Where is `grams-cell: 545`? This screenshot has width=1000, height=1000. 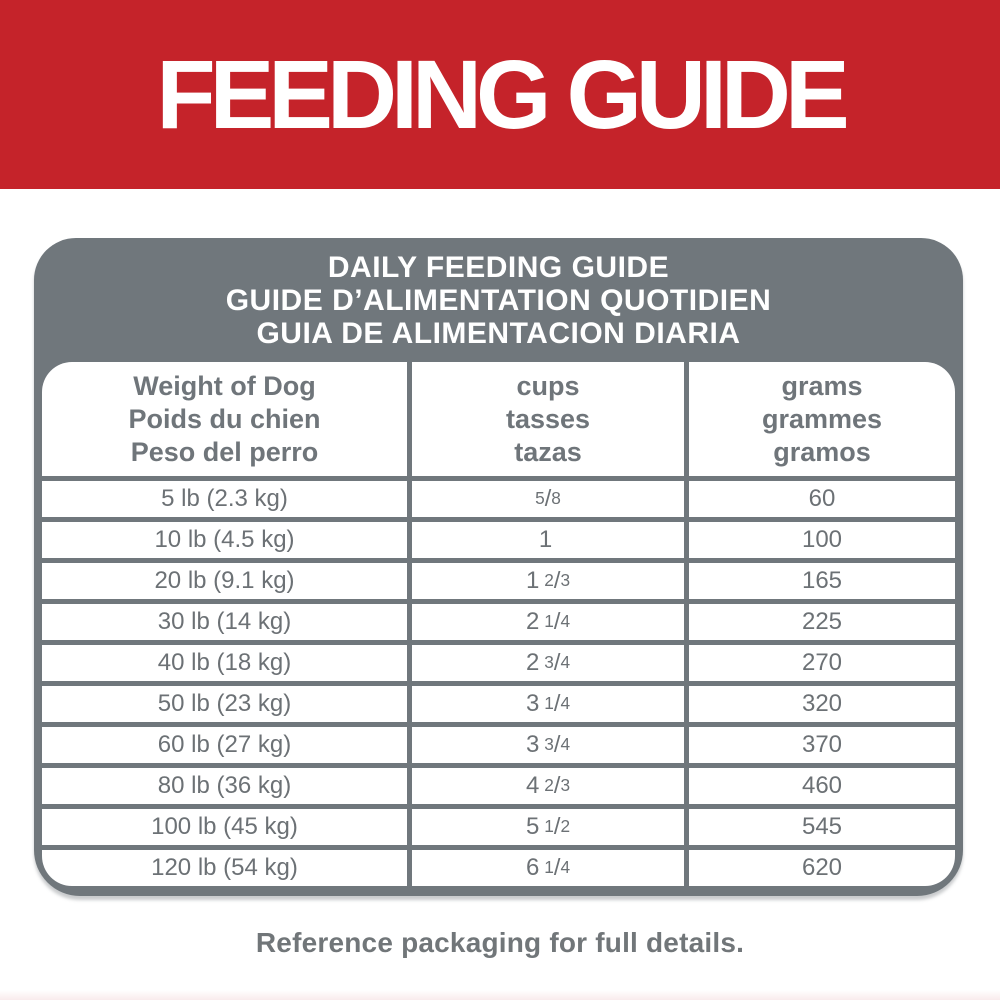 grams-cell: 545 is located at coordinates (822, 827).